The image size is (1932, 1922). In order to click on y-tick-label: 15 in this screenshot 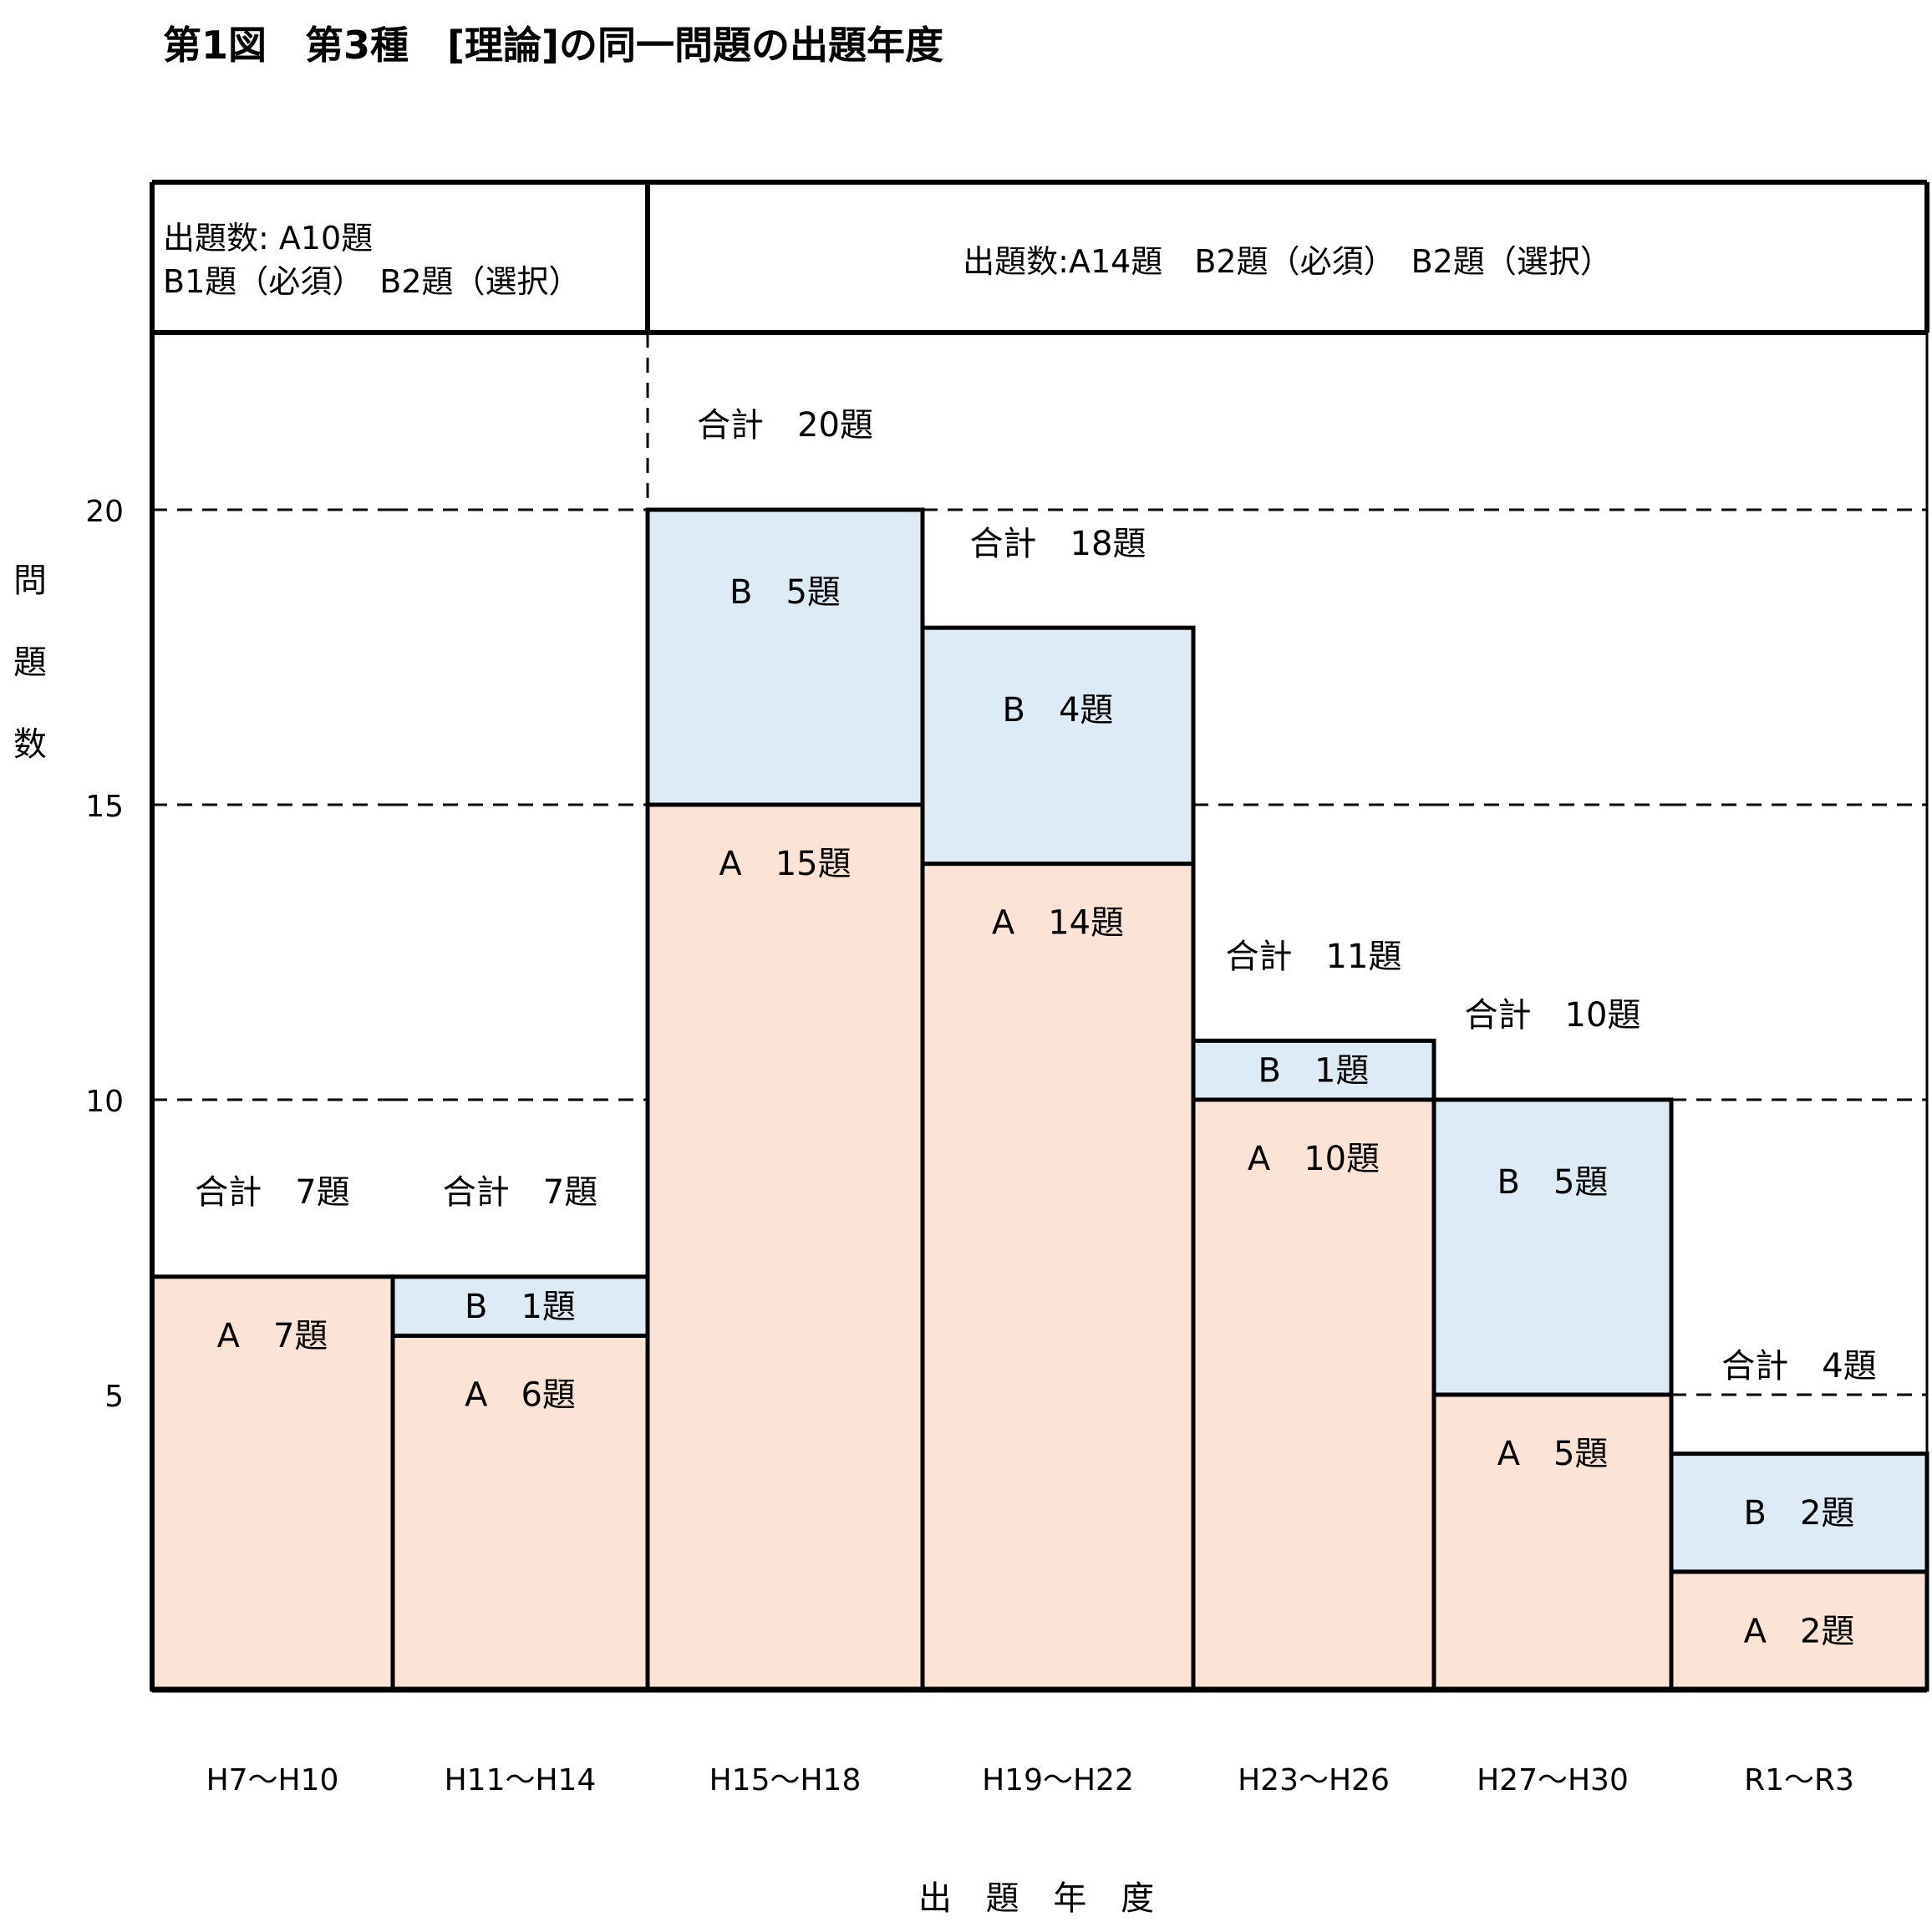, I will do `click(104, 807)`.